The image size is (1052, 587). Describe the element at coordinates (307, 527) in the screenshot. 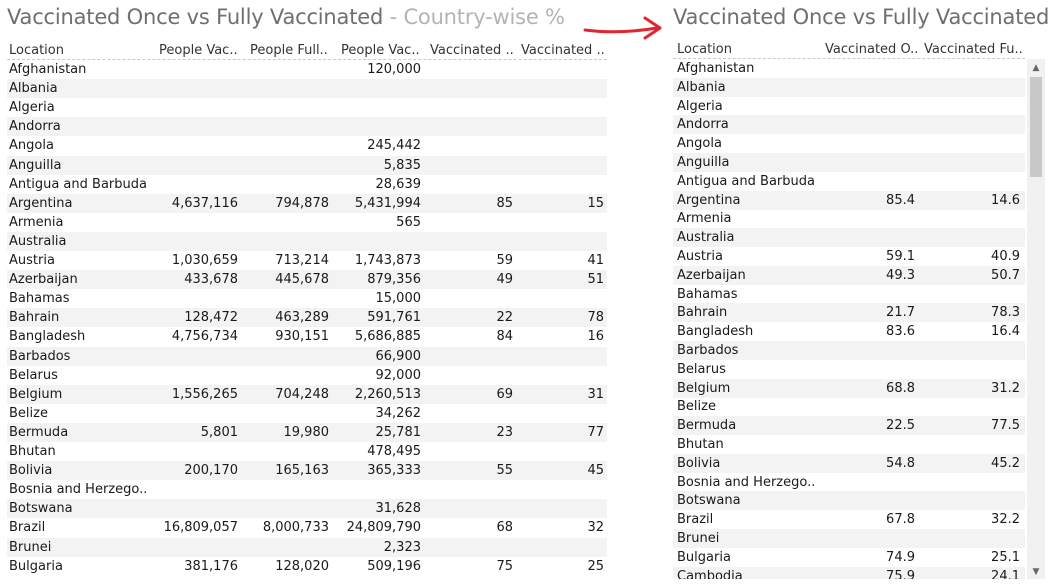

I see `table-row: Brazil 16,809,057 8,000,733 24,809,790 68 32` at that location.